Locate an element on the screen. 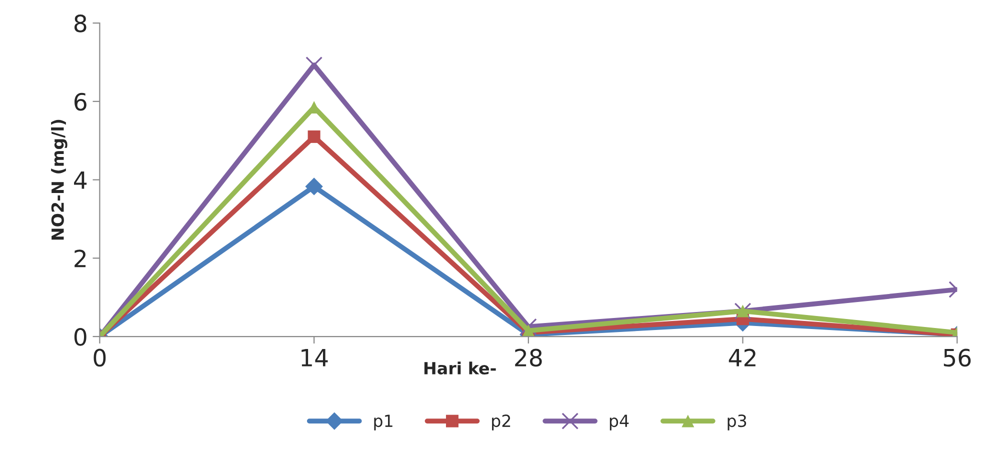 The height and width of the screenshot is (461, 997). x-tick-label: 28 is located at coordinates (528, 357).